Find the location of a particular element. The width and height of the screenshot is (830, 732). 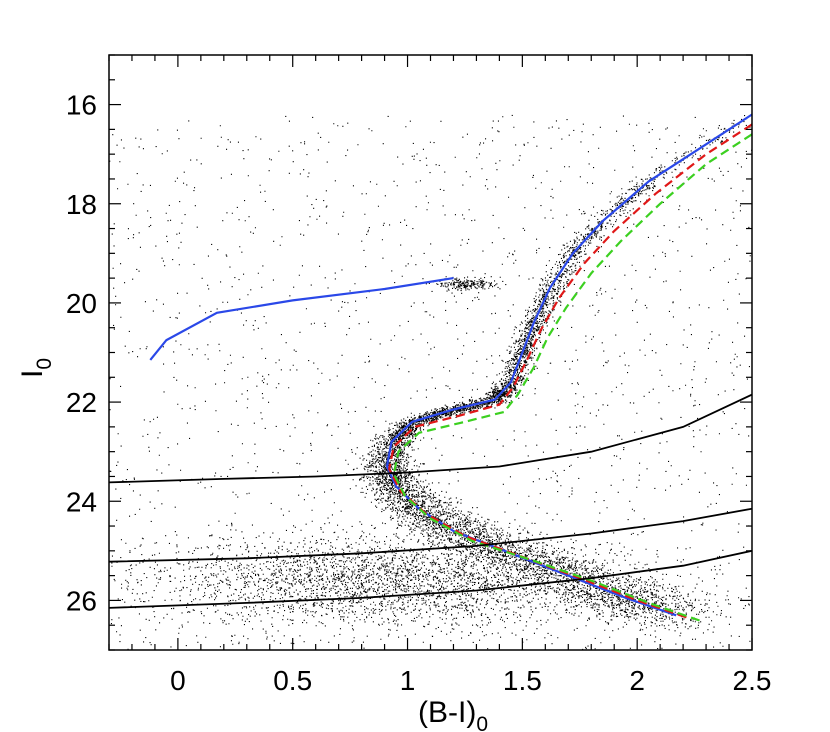

y-tick-label: 24 is located at coordinates (81, 501).